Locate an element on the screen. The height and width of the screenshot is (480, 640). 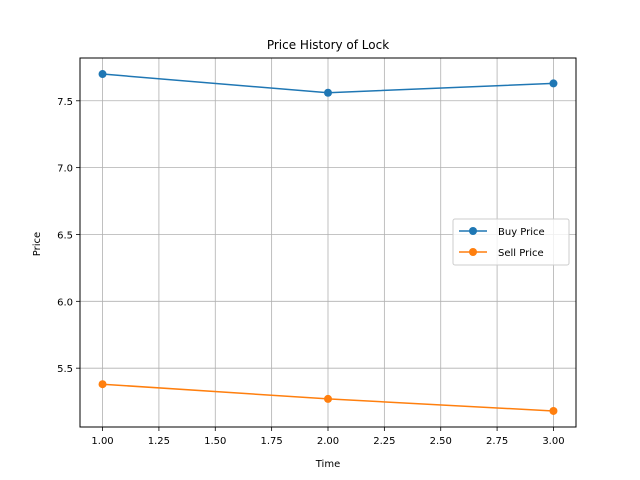
x-tick-label: 1.00 is located at coordinates (102, 441).